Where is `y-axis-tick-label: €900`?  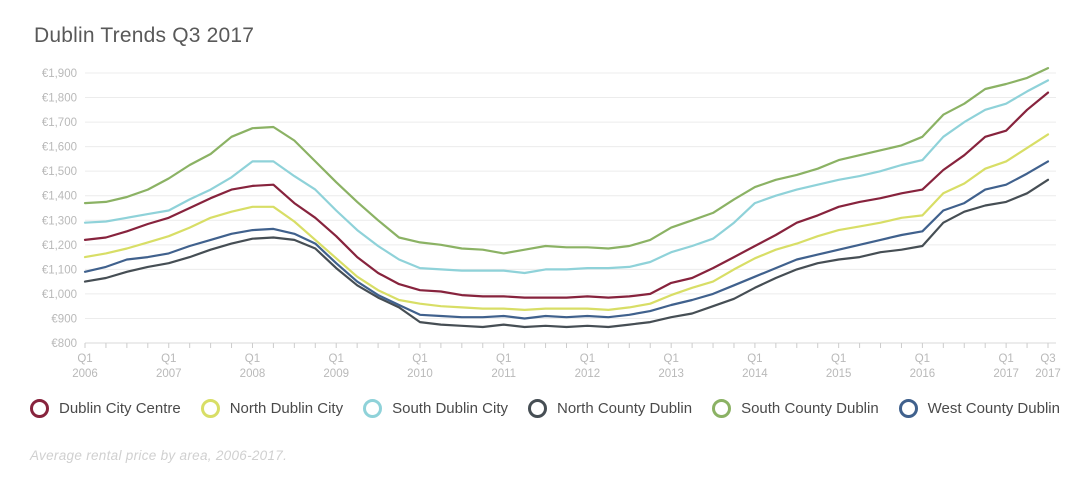
y-axis-tick-label: €900 is located at coordinates (64, 319).